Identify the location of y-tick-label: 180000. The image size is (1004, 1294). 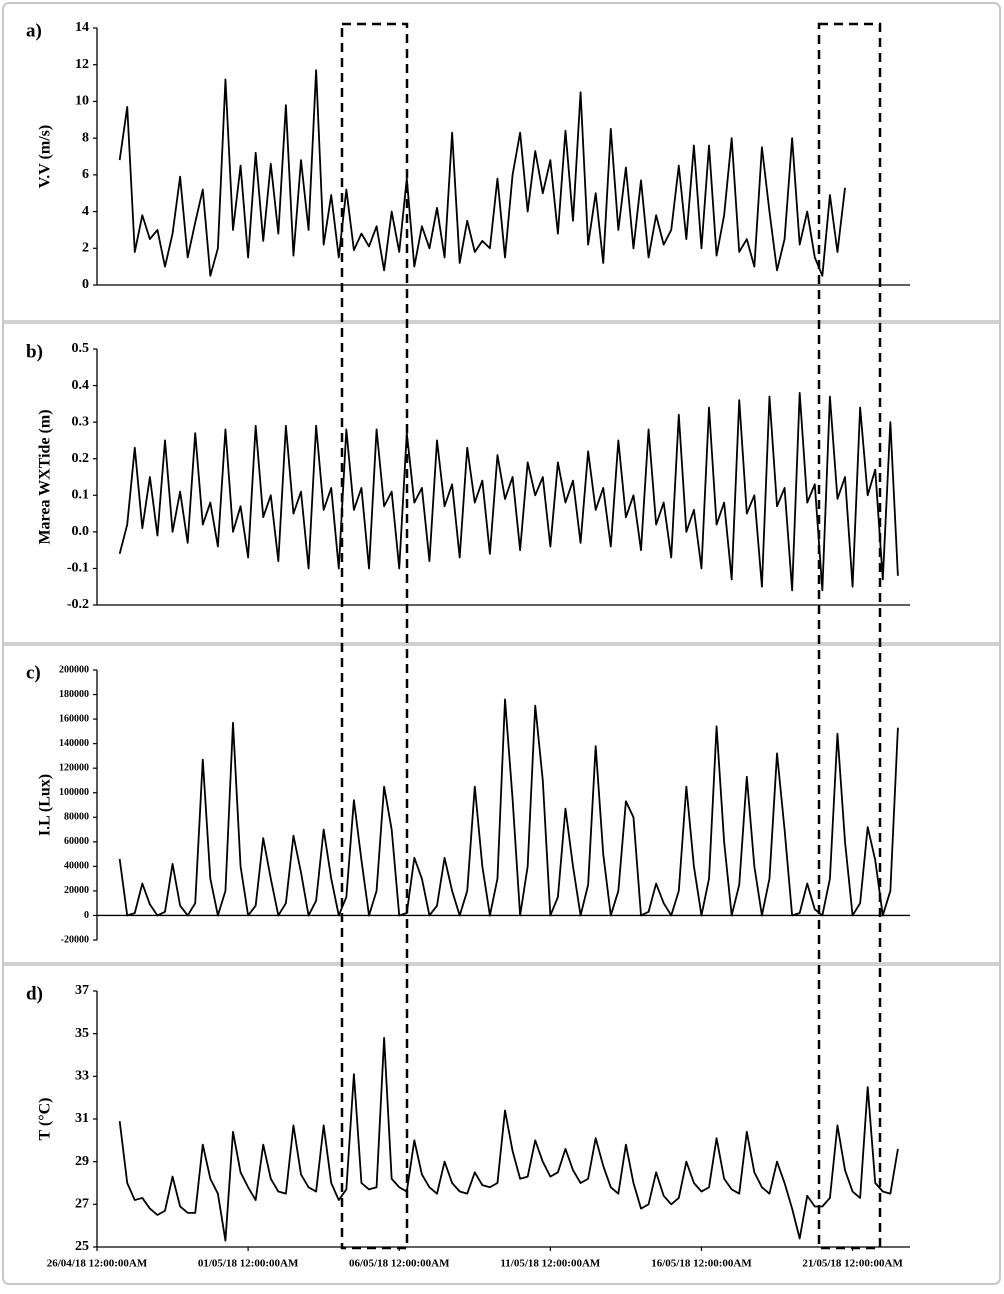
(74, 694).